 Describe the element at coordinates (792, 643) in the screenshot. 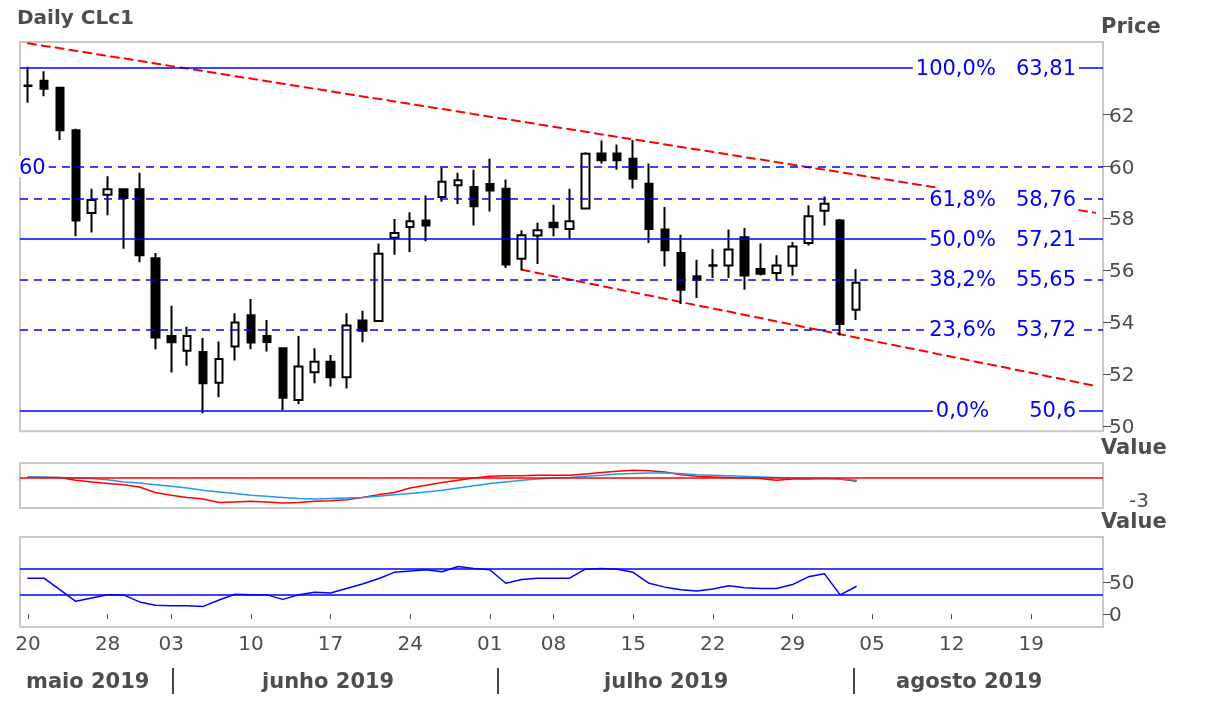

I see `x-tick-label: 29` at that location.